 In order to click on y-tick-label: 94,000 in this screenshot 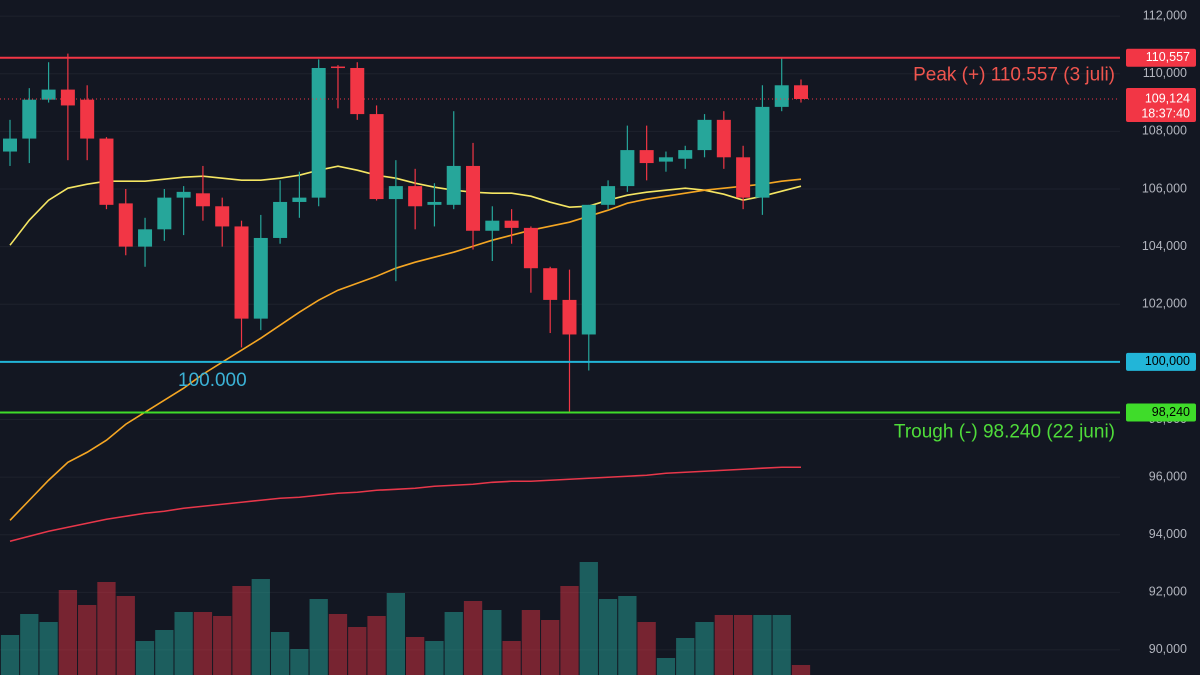, I will do `click(1168, 534)`.